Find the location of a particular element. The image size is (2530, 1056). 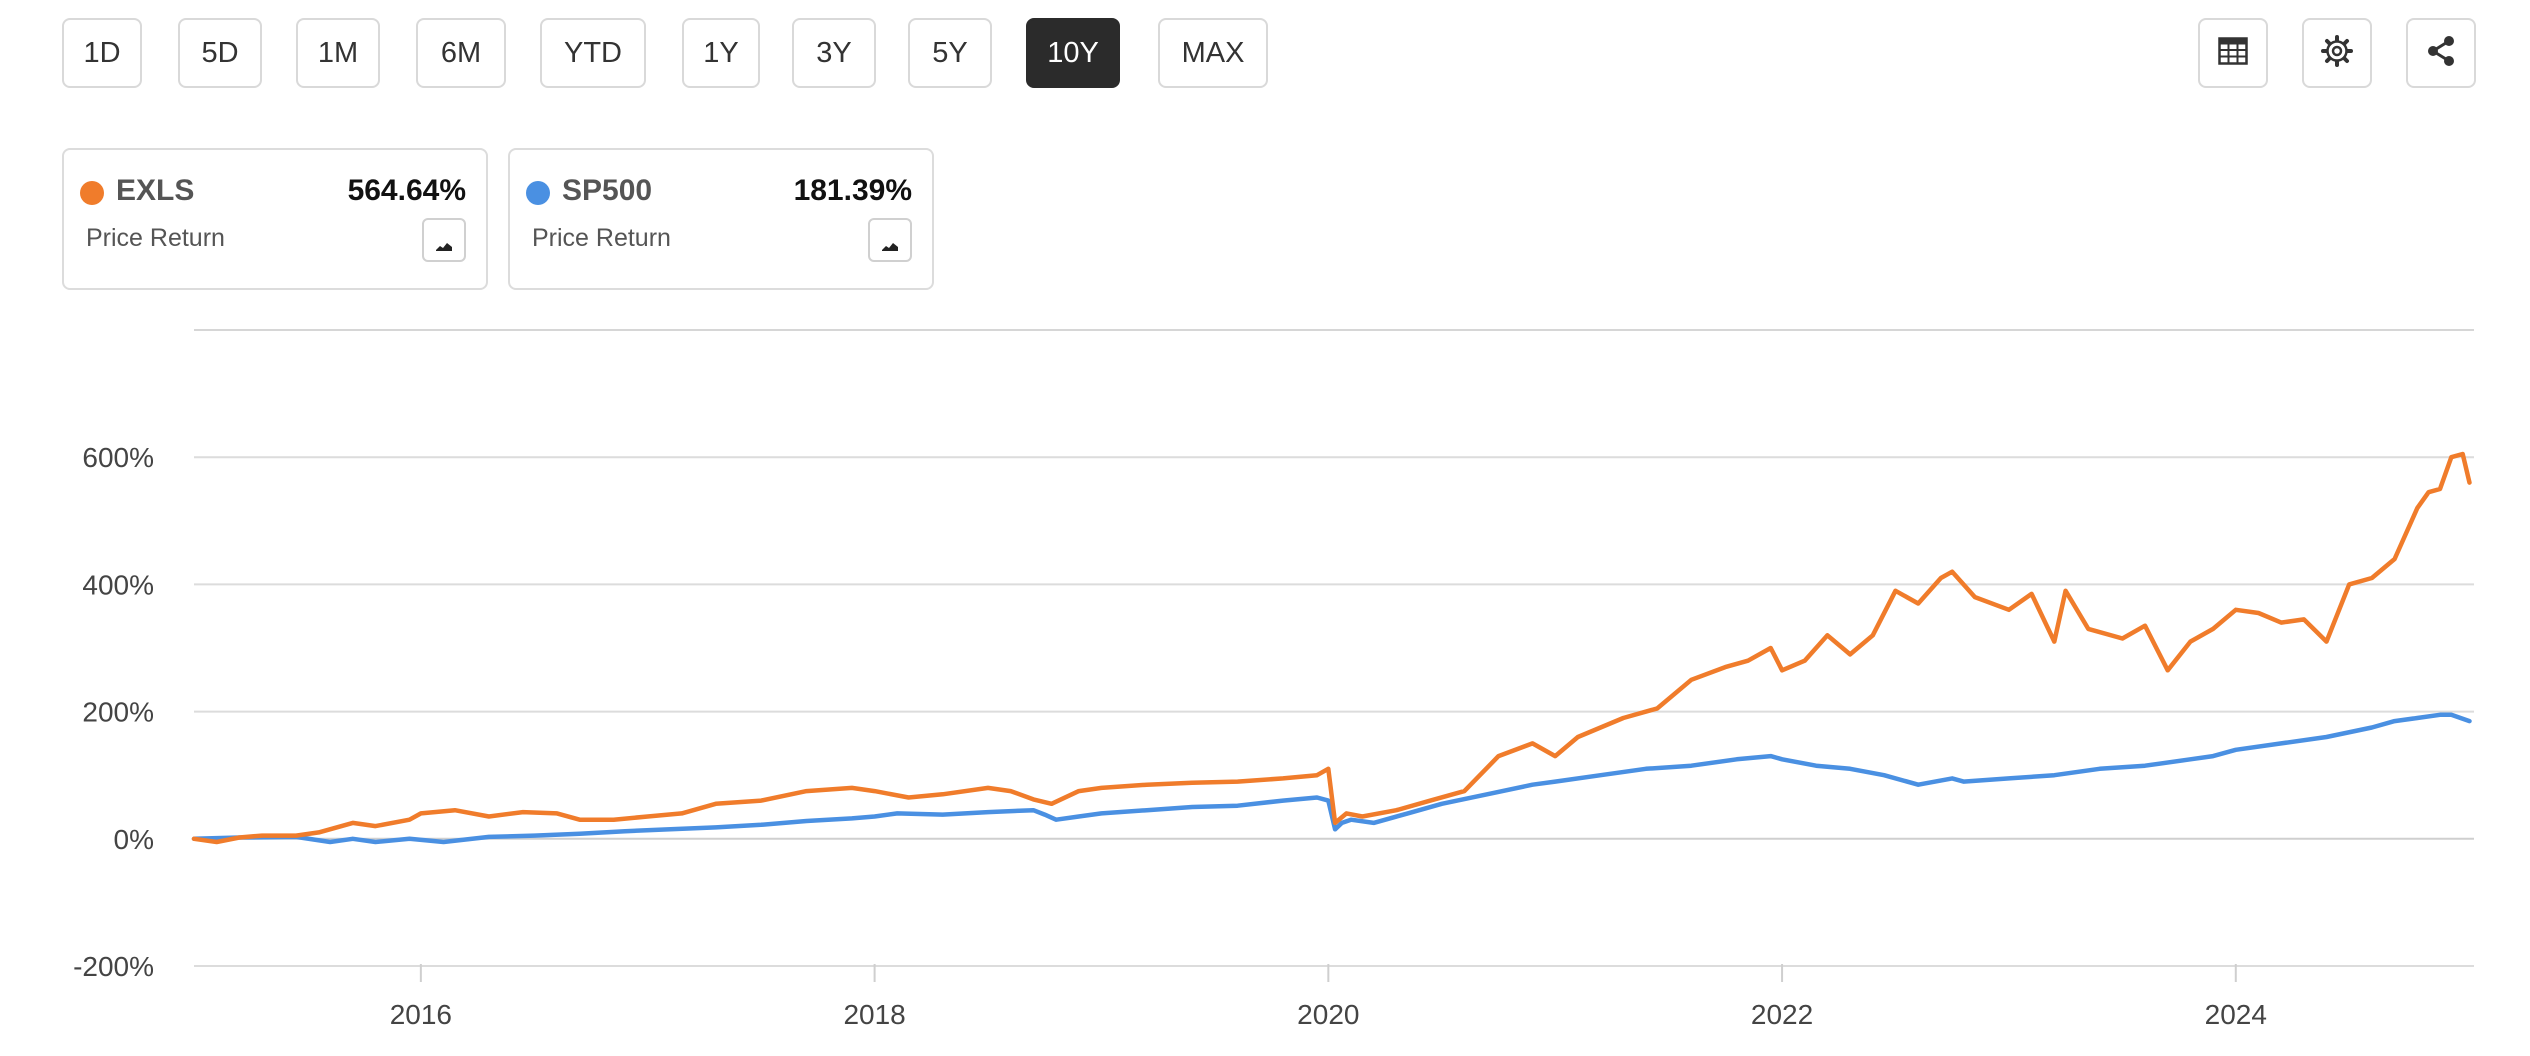

range-button-1d: 1D is located at coordinates (102, 53).